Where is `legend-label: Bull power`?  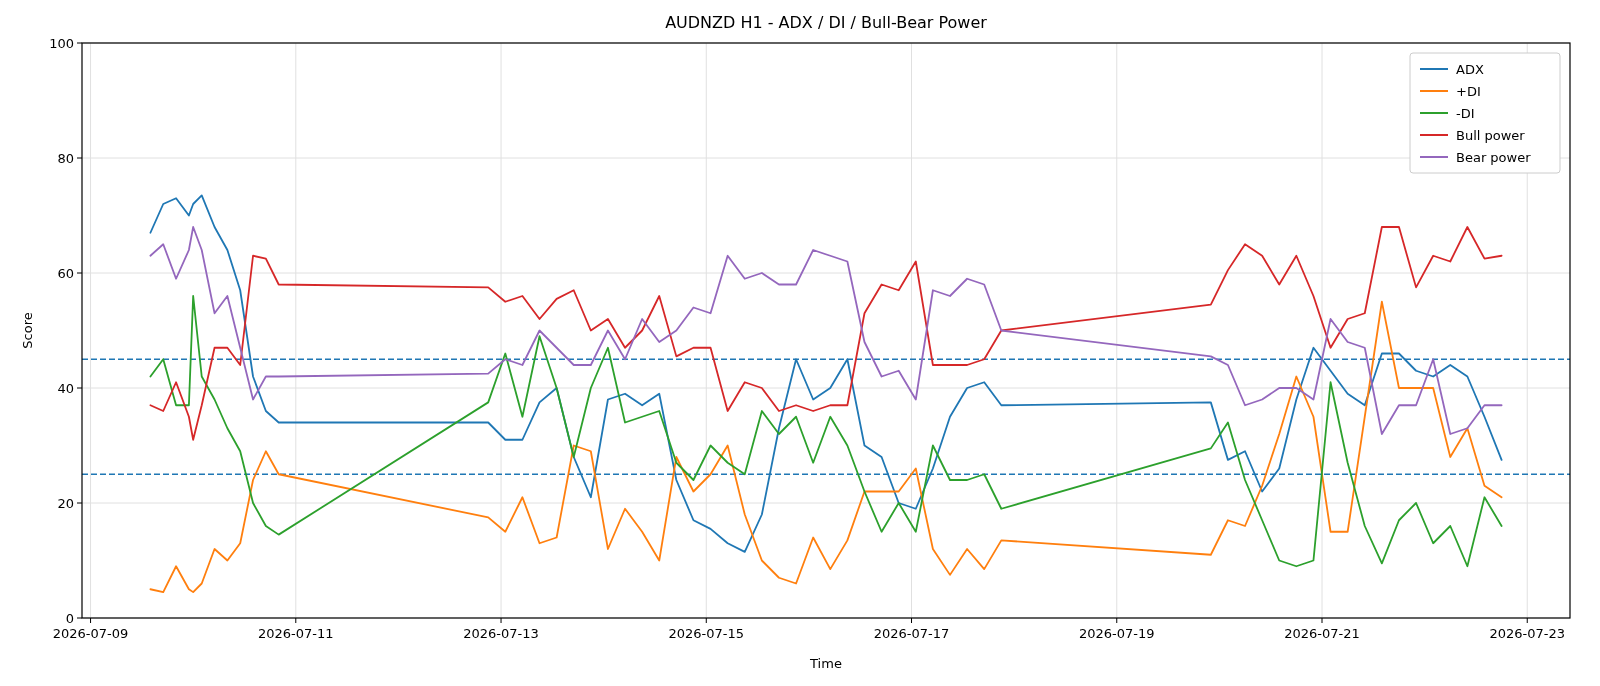 legend-label: Bull power is located at coordinates (1491, 135).